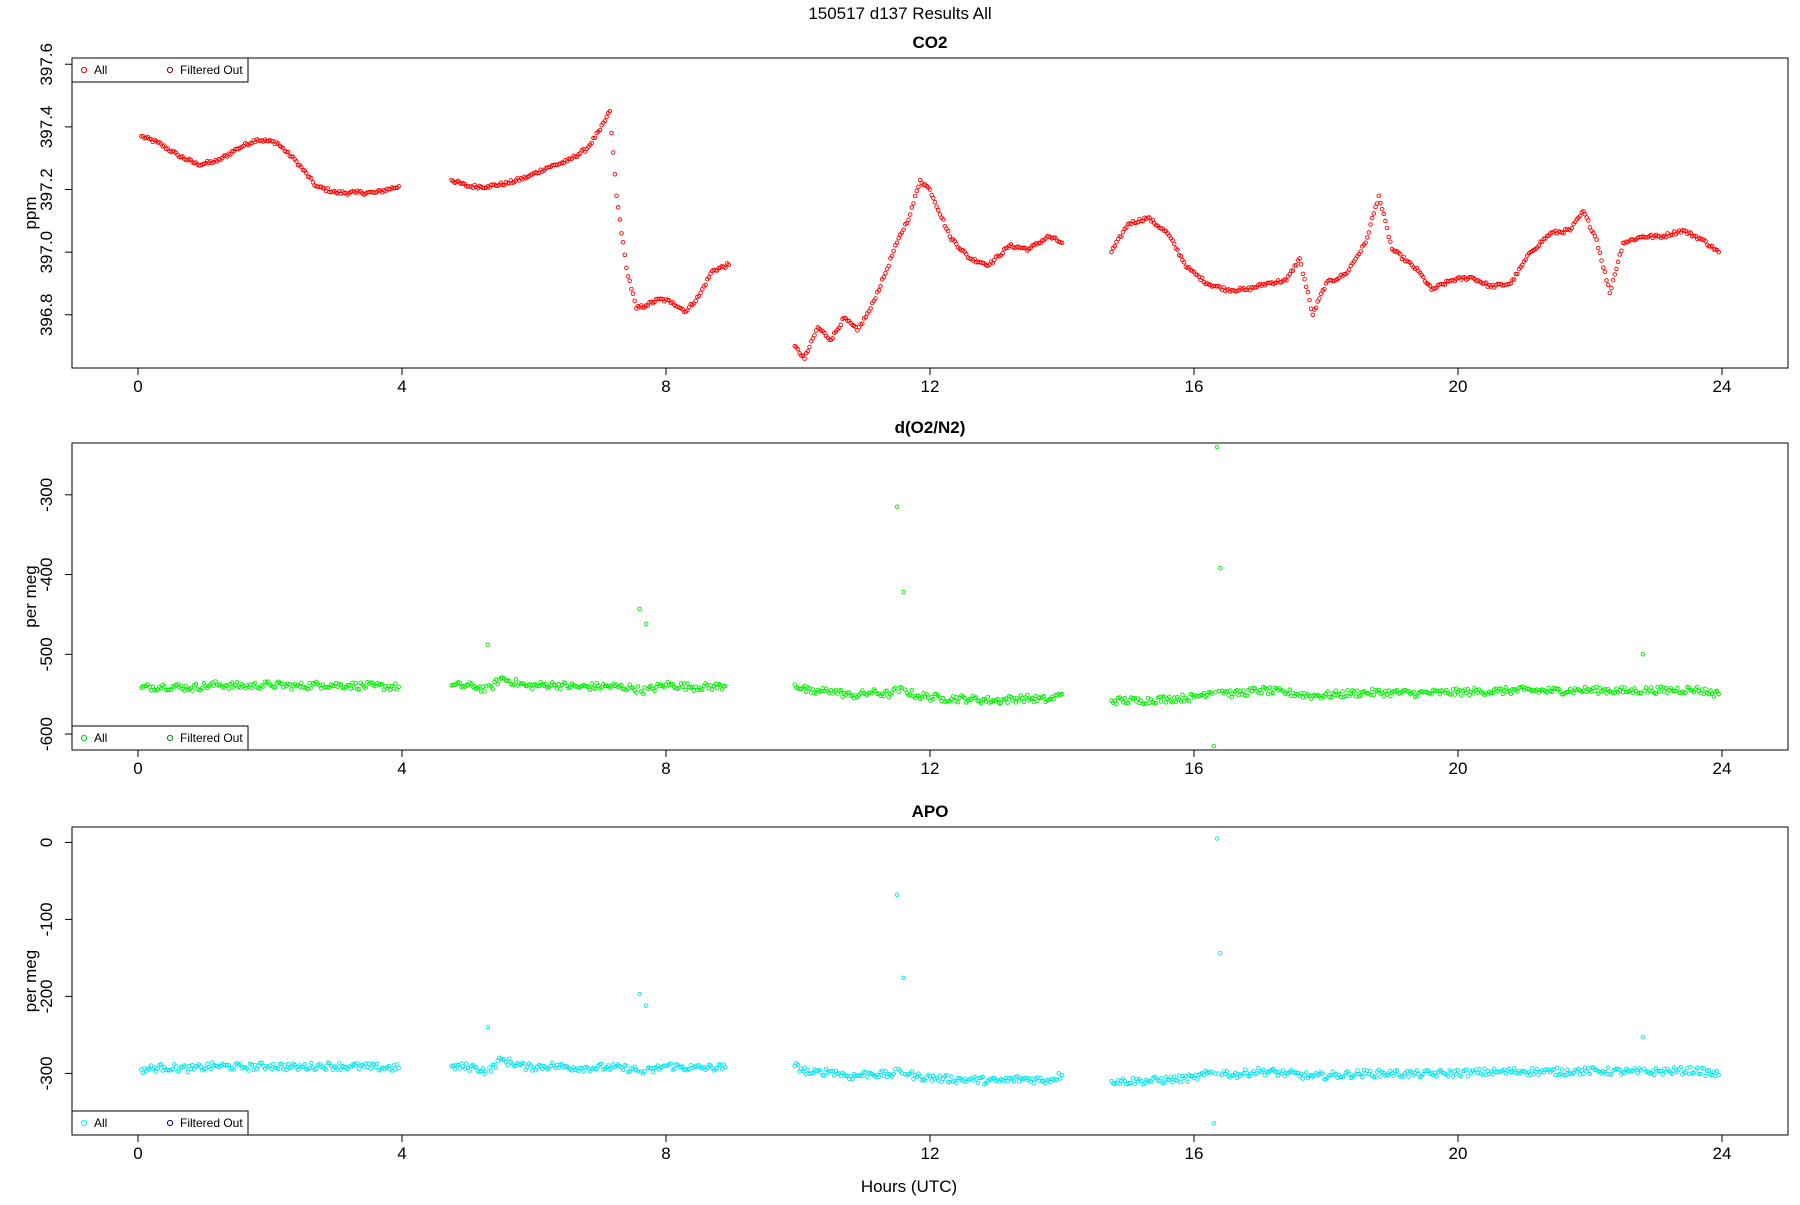  I want to click on x-tick-label: 8, so click(665, 1153).